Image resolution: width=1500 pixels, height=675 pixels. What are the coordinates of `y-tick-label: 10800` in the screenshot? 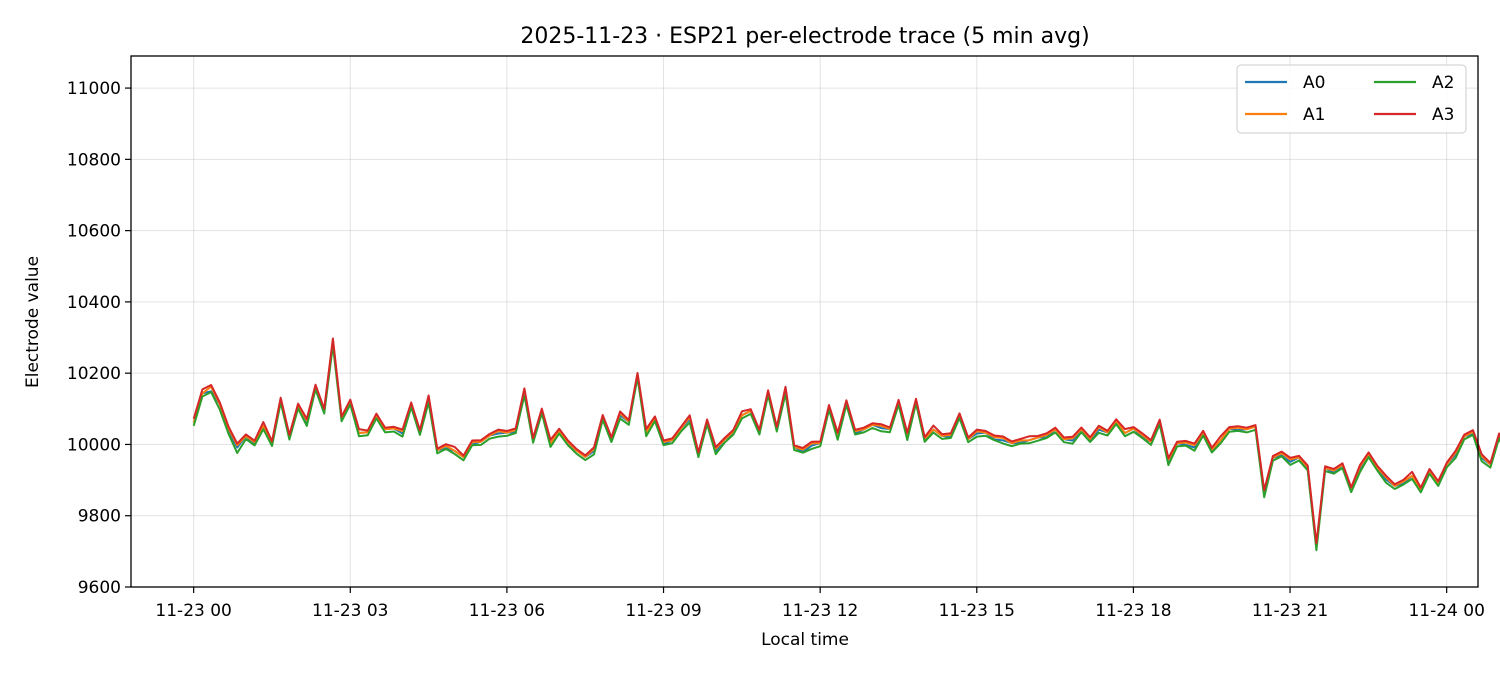 It's located at (94, 160).